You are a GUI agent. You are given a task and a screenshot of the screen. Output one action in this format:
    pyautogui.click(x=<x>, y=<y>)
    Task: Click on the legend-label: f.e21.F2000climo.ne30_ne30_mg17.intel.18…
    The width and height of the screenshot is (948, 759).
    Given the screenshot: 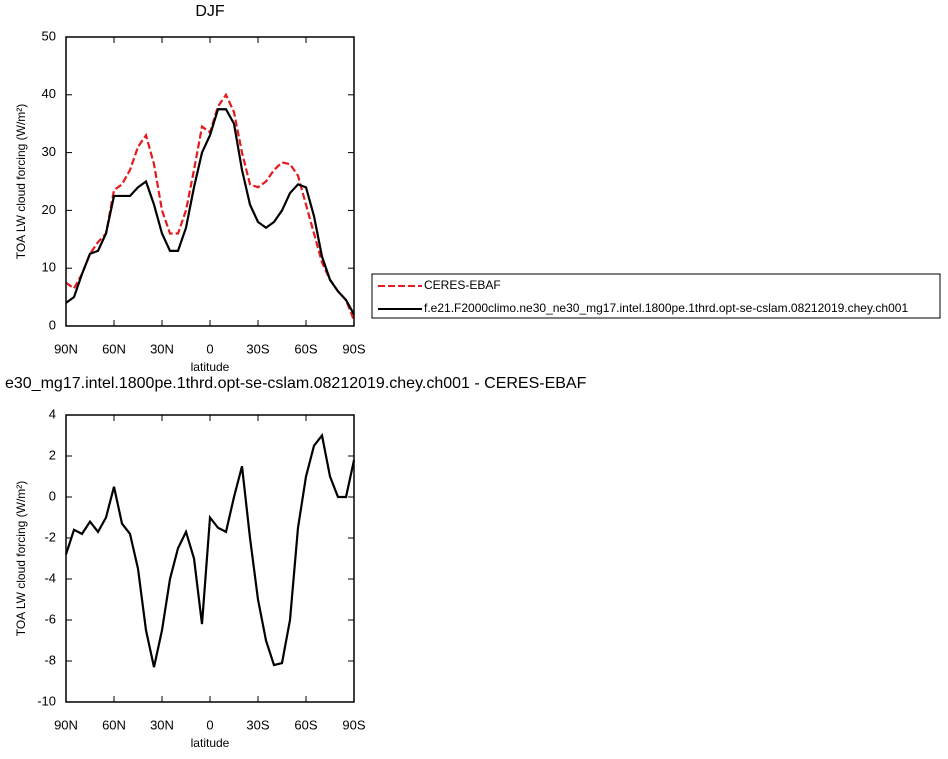 What is the action you would take?
    pyautogui.click(x=666, y=308)
    